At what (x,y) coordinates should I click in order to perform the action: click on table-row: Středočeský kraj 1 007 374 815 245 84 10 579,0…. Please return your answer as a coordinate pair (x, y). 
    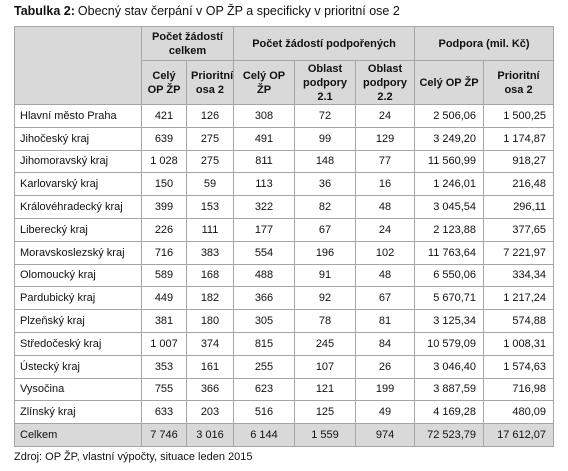
    Looking at the image, I should click on (284, 343).